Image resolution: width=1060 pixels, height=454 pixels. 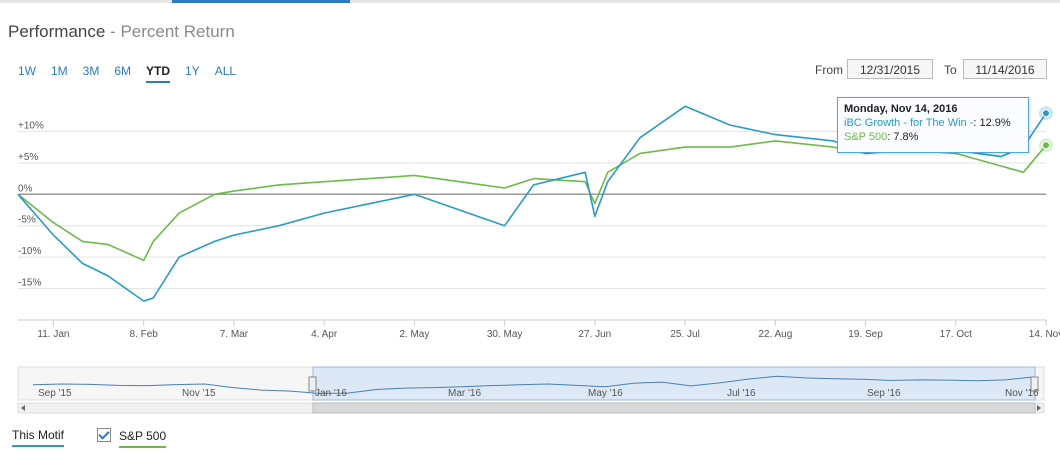 I want to click on range-button-1w: 1W, so click(x=27, y=71).